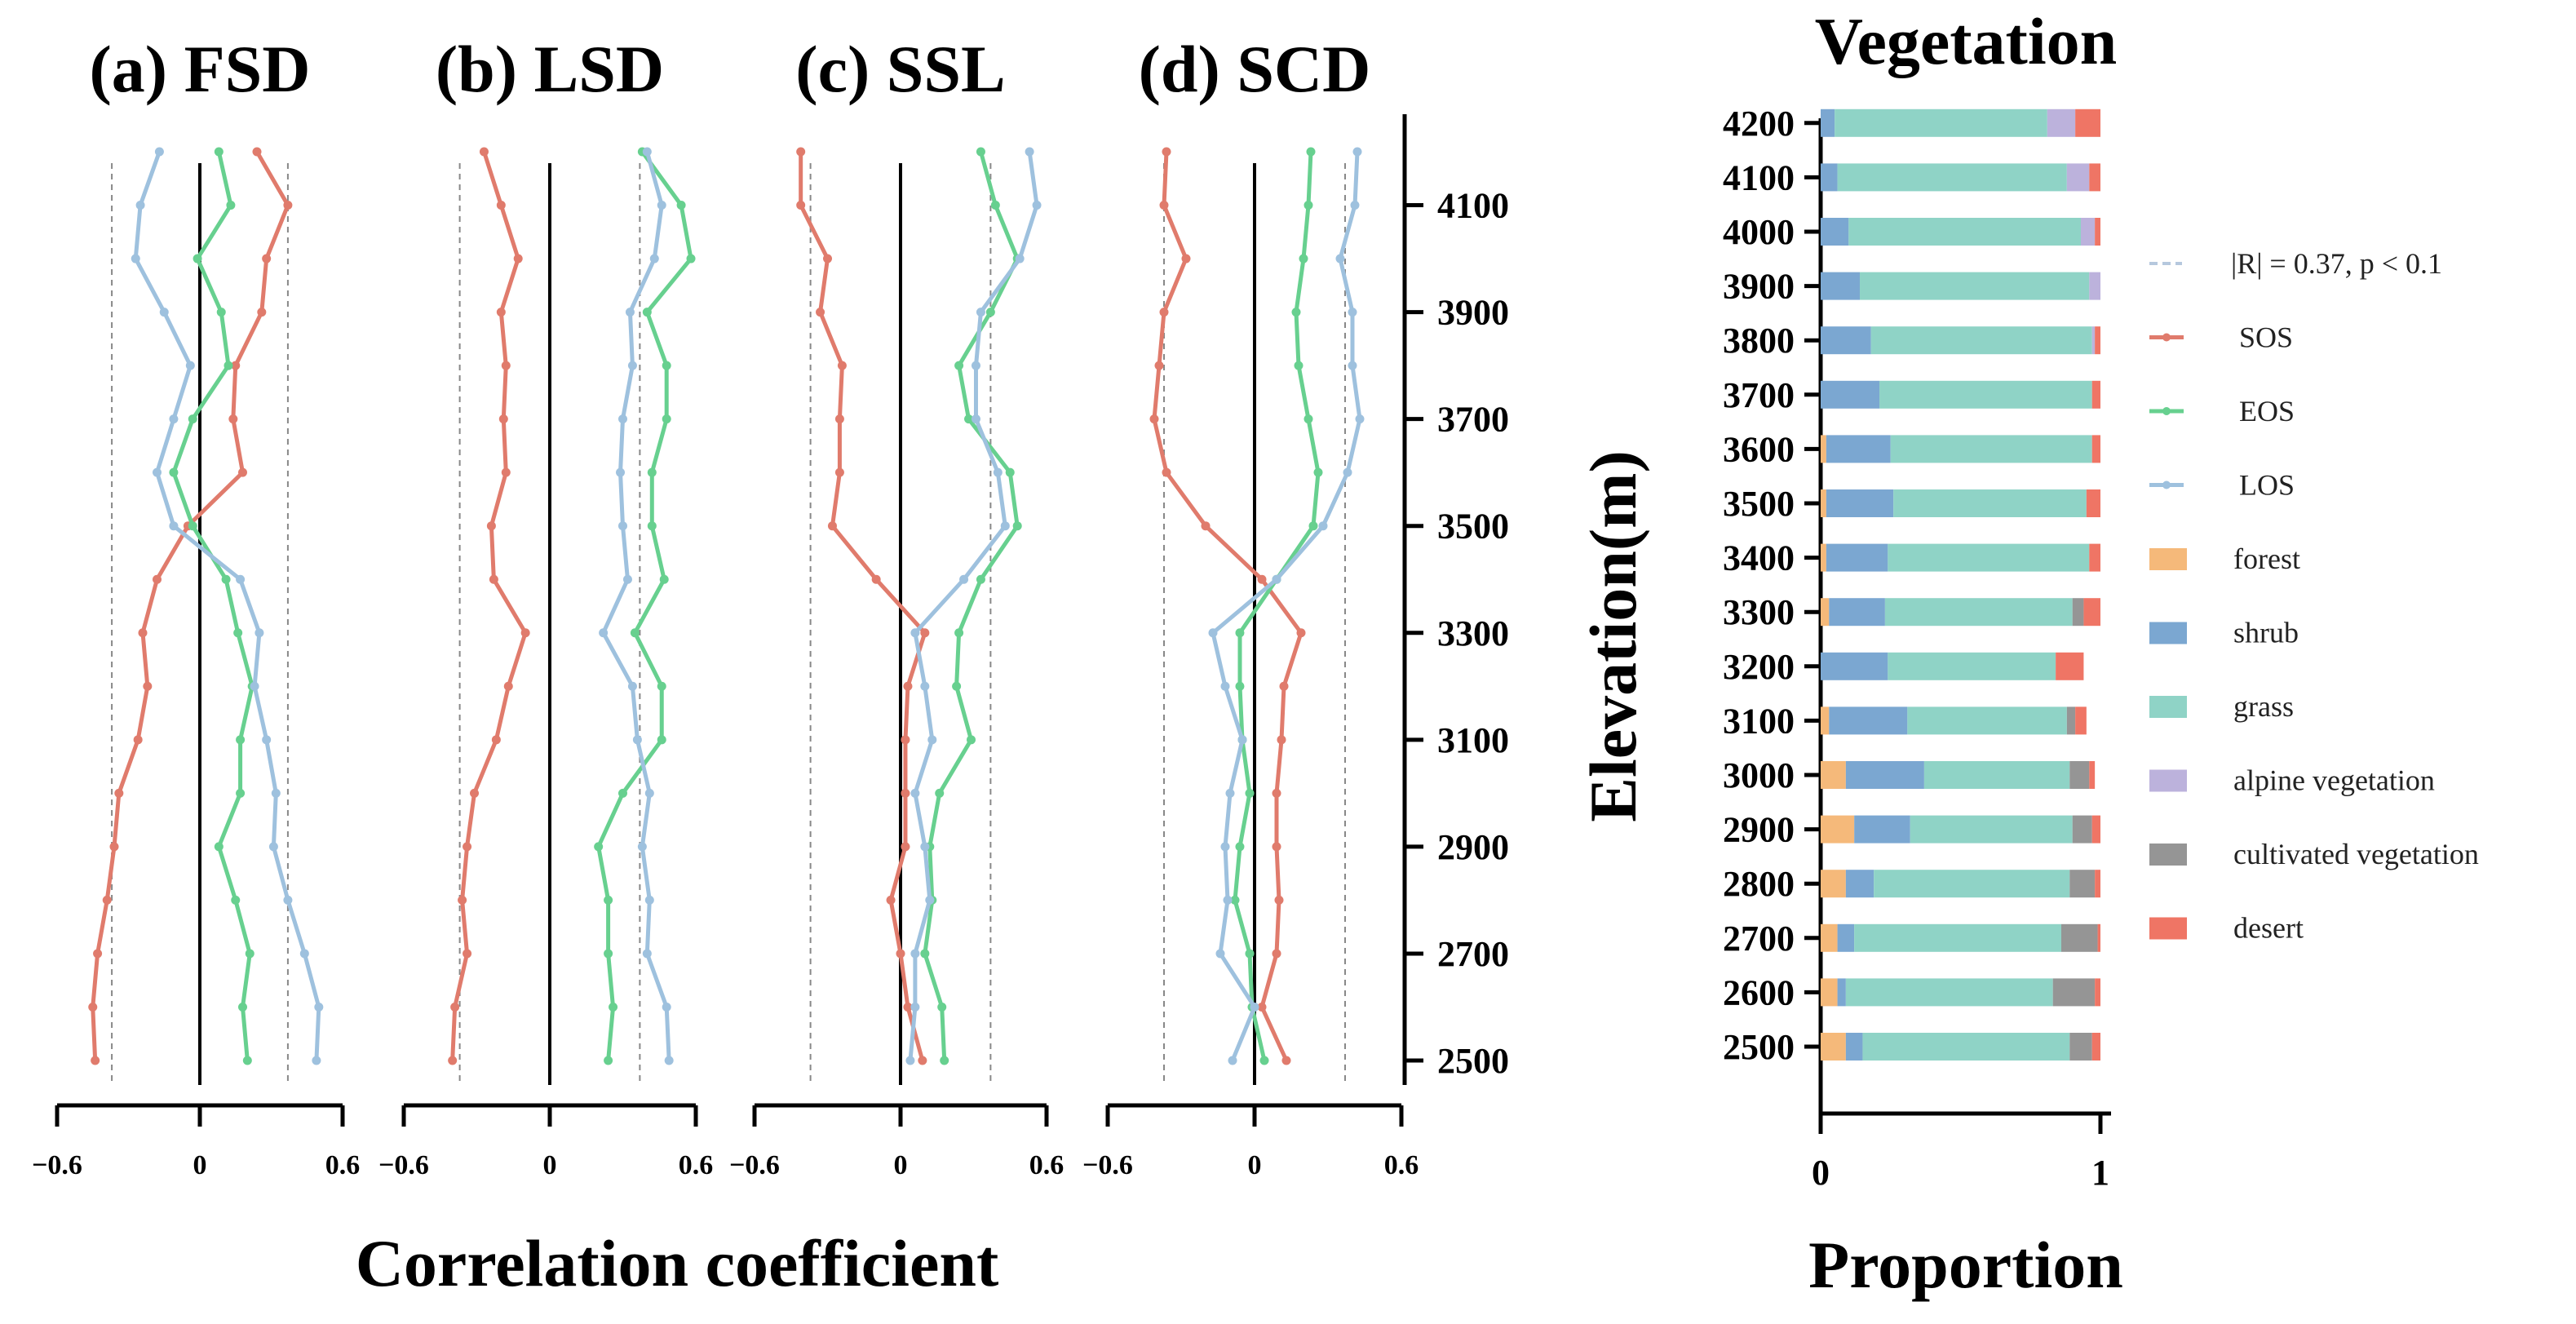  I want to click on legend-label-shrub: shrub, so click(2266, 633).